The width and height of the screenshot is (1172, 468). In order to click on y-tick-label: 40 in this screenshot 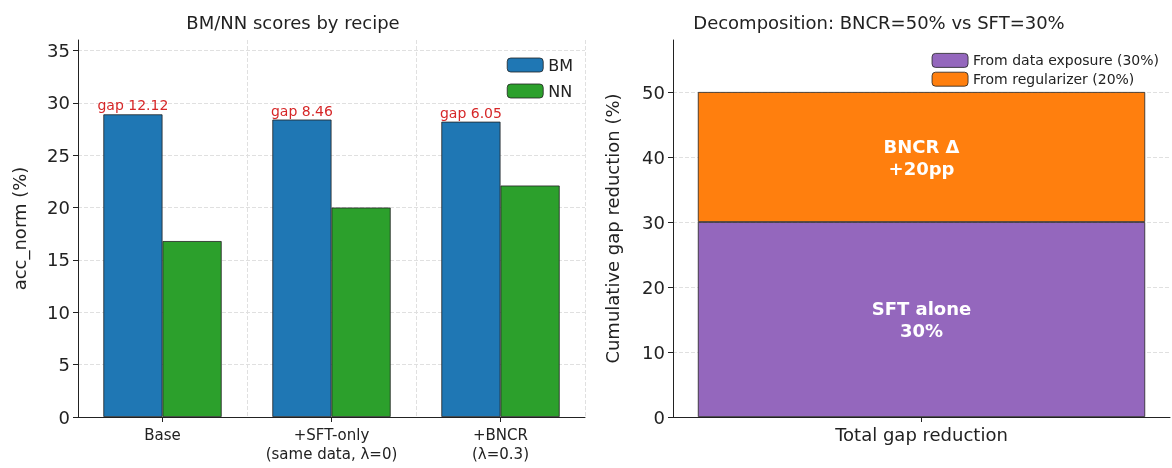, I will do `click(653, 157)`.